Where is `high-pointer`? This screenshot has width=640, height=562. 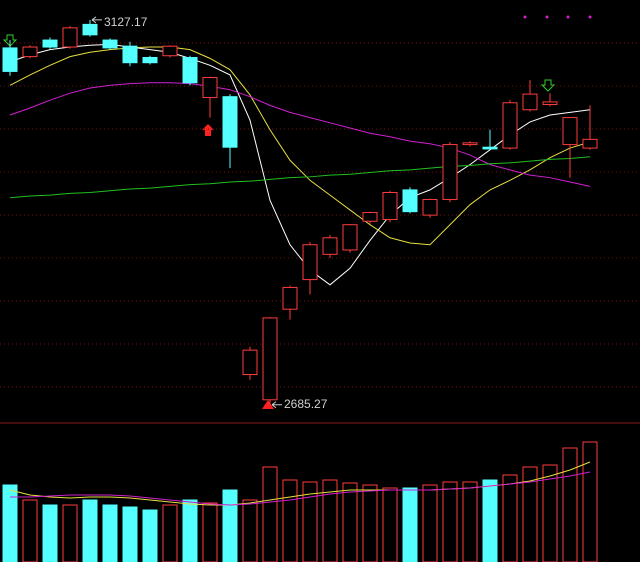
high-pointer is located at coordinates (96, 20).